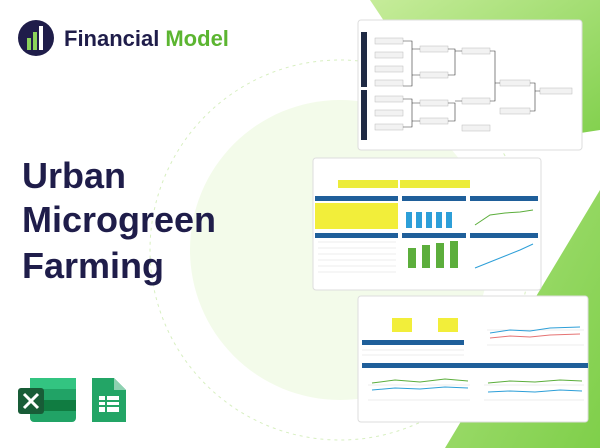 The width and height of the screenshot is (600, 448). What do you see at coordinates (473, 359) in the screenshot?
I see `screenshot-charts` at bounding box center [473, 359].